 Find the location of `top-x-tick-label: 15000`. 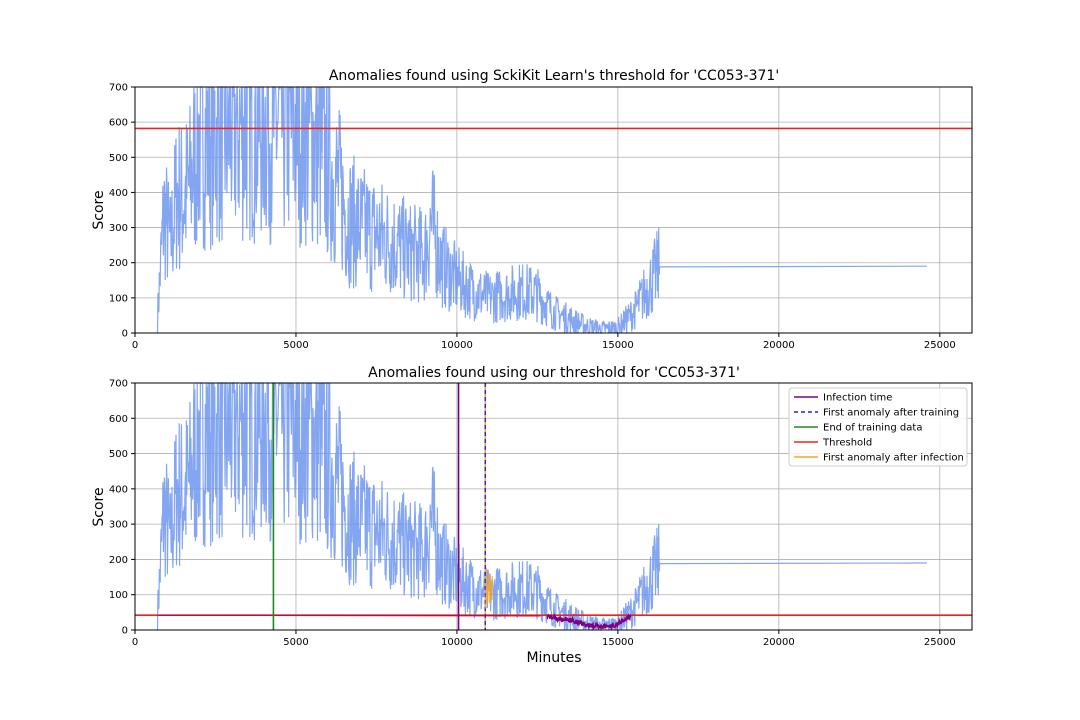

top-x-tick-label: 15000 is located at coordinates (618, 345).